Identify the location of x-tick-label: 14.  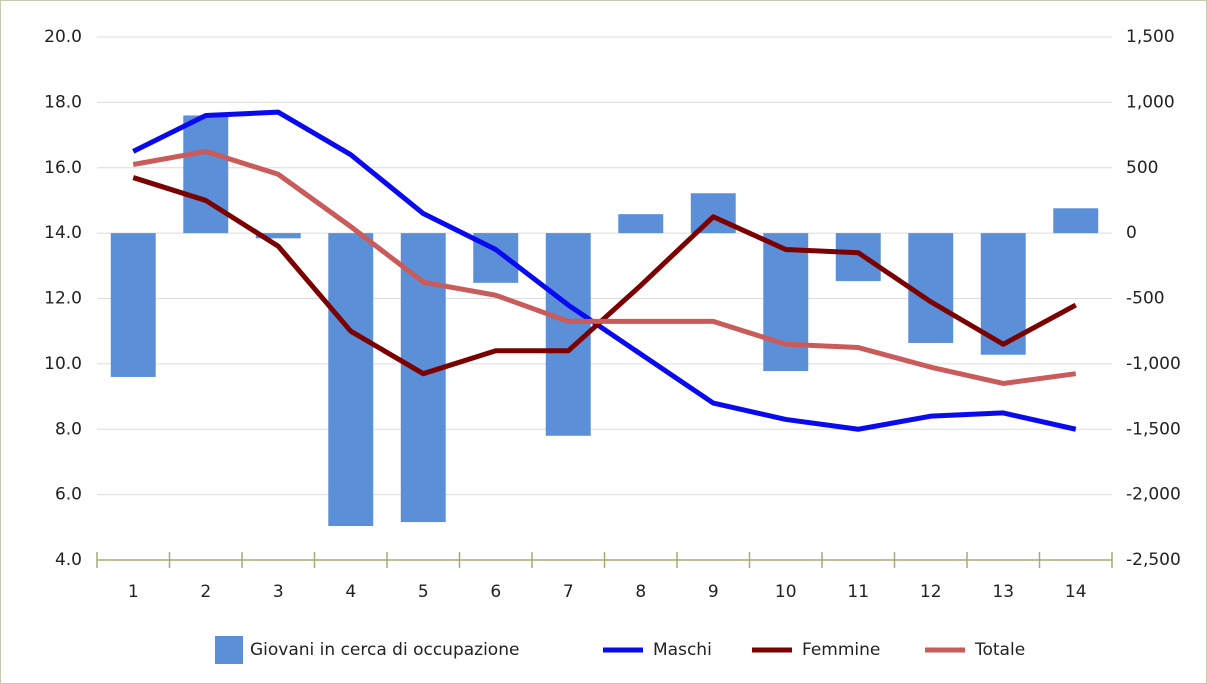
(1076, 592).